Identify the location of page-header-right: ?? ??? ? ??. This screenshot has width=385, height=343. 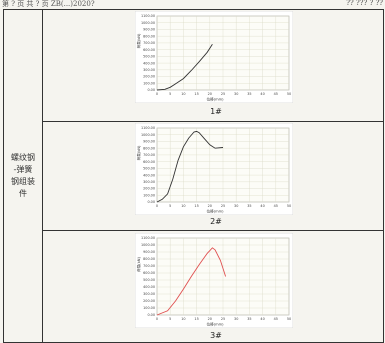
(364, 3).